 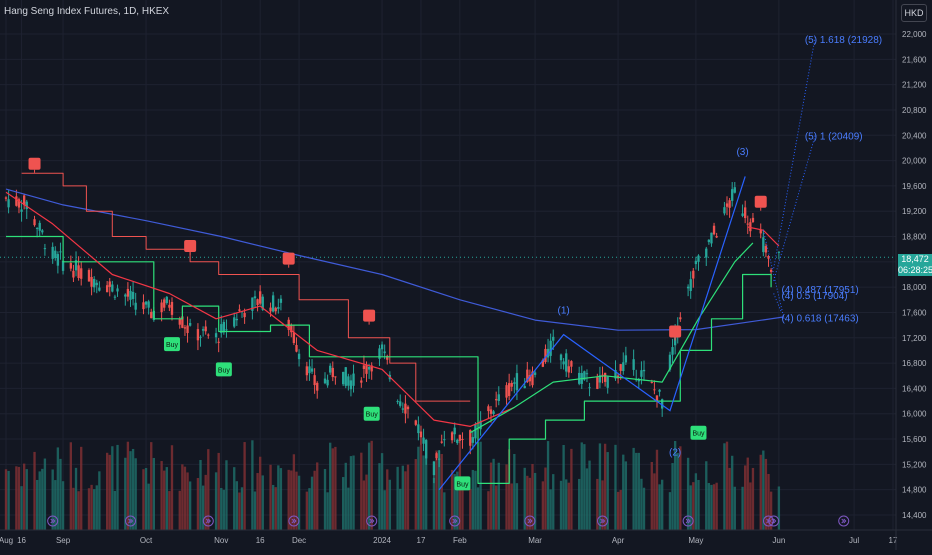 I want to click on wave-label: (4) 0.5 (17904), so click(x=814, y=296).